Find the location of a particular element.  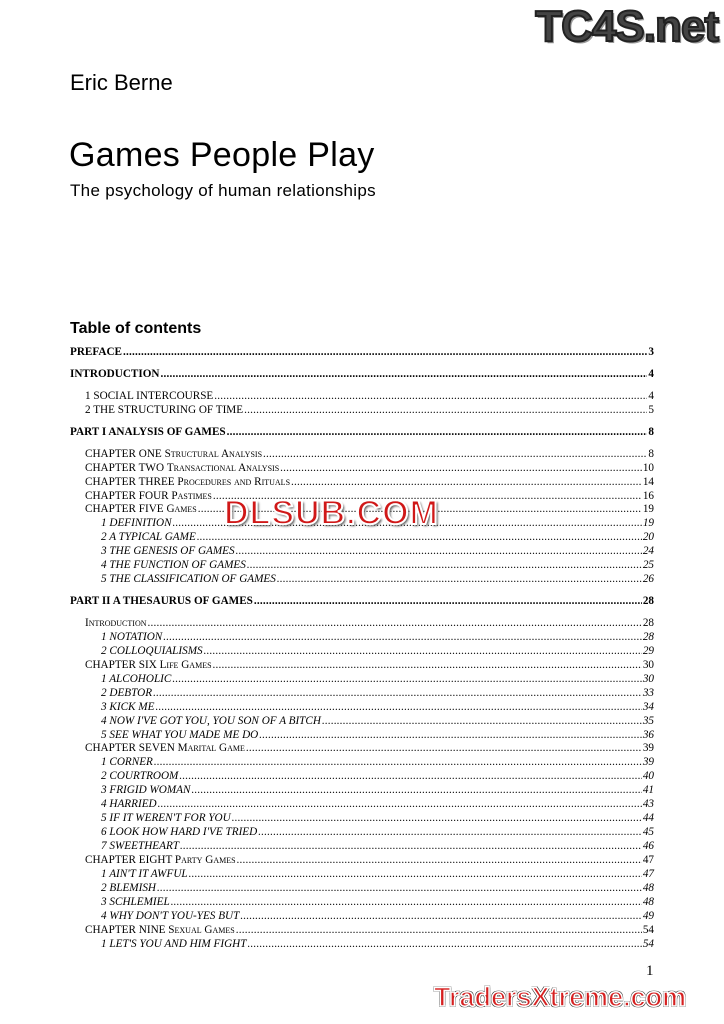

toc-entry: CHAPTER THREE Procedures and Rituals 14 is located at coordinates (362, 483).